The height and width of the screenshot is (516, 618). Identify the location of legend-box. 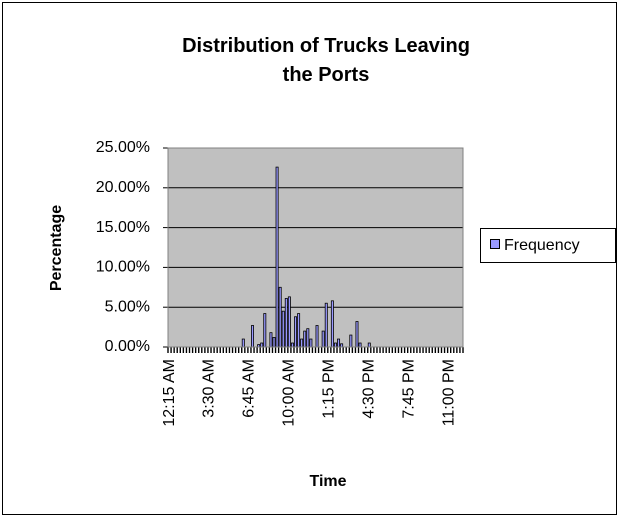
(548, 245).